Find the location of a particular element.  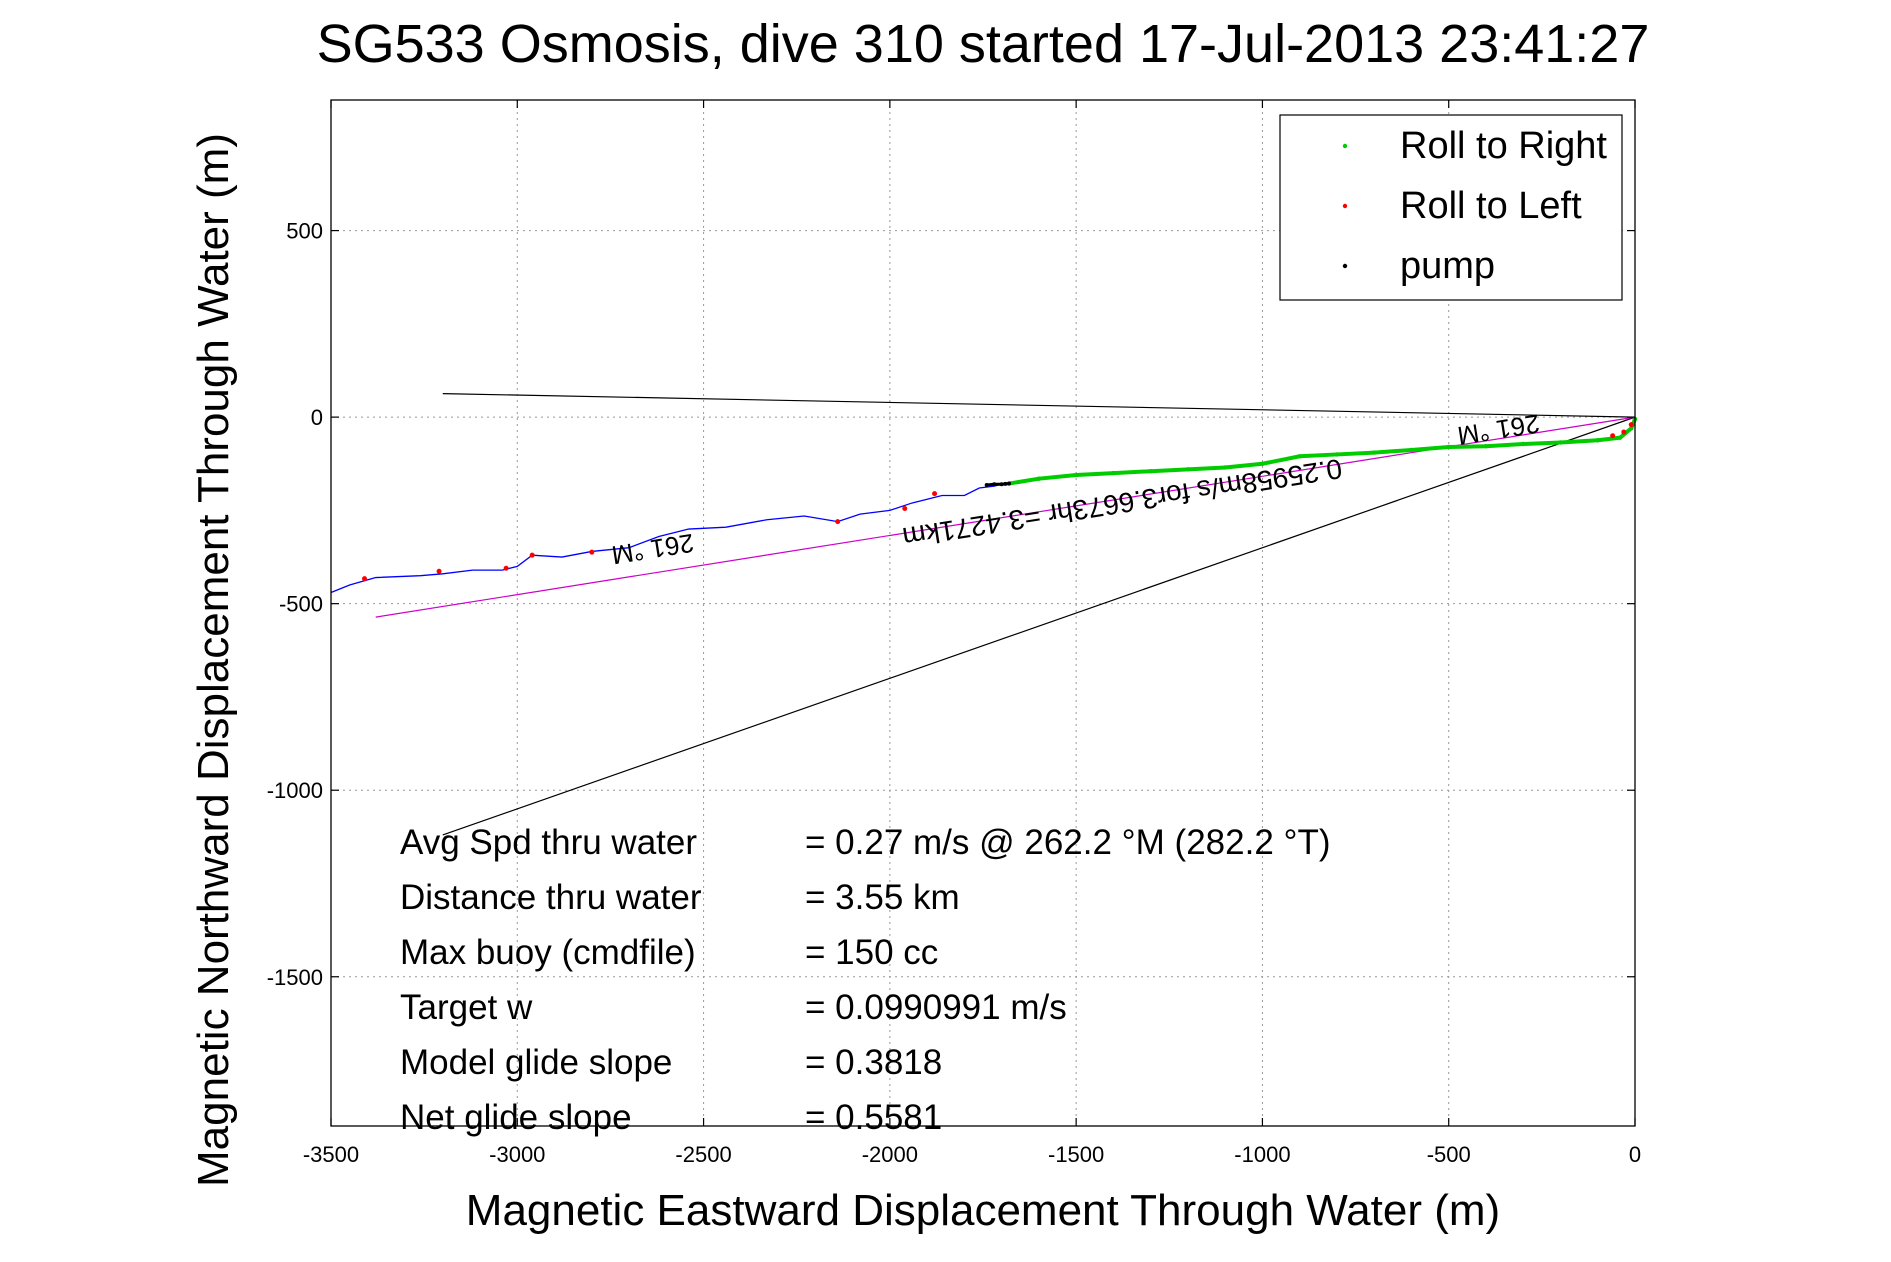

x-tick-label: -500 is located at coordinates (1449, 1154).